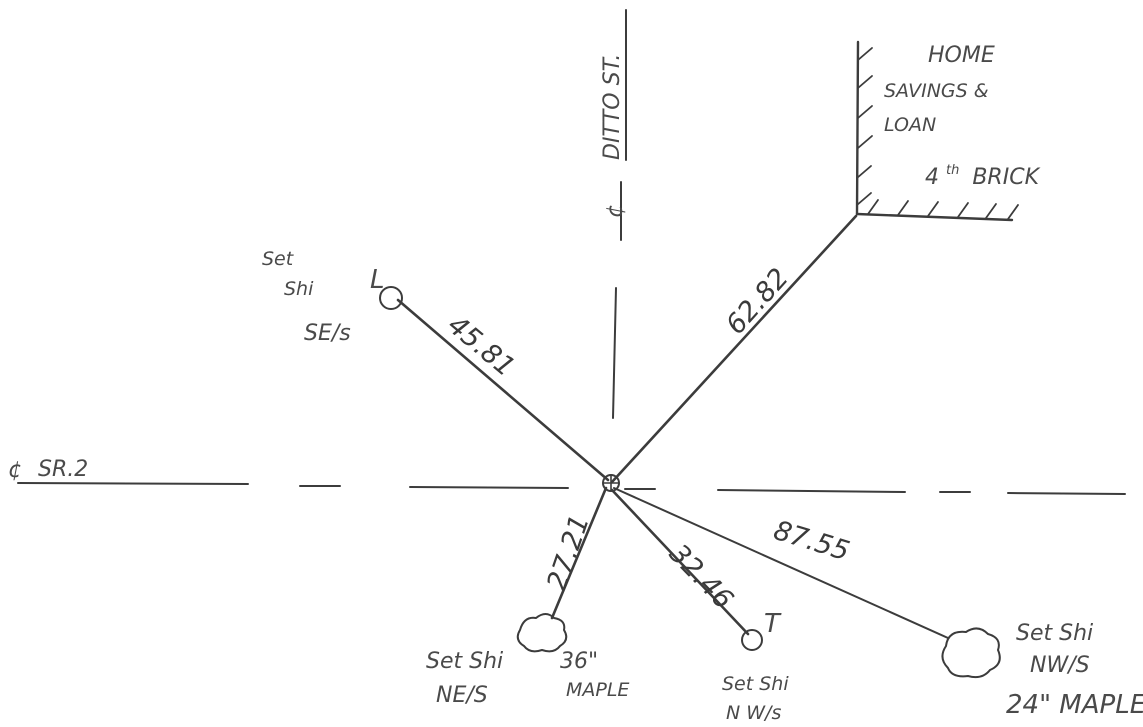 The image size is (1143, 727). What do you see at coordinates (755, 684) in the screenshot?
I see `spike-nw-label-set: Set Shi` at bounding box center [755, 684].